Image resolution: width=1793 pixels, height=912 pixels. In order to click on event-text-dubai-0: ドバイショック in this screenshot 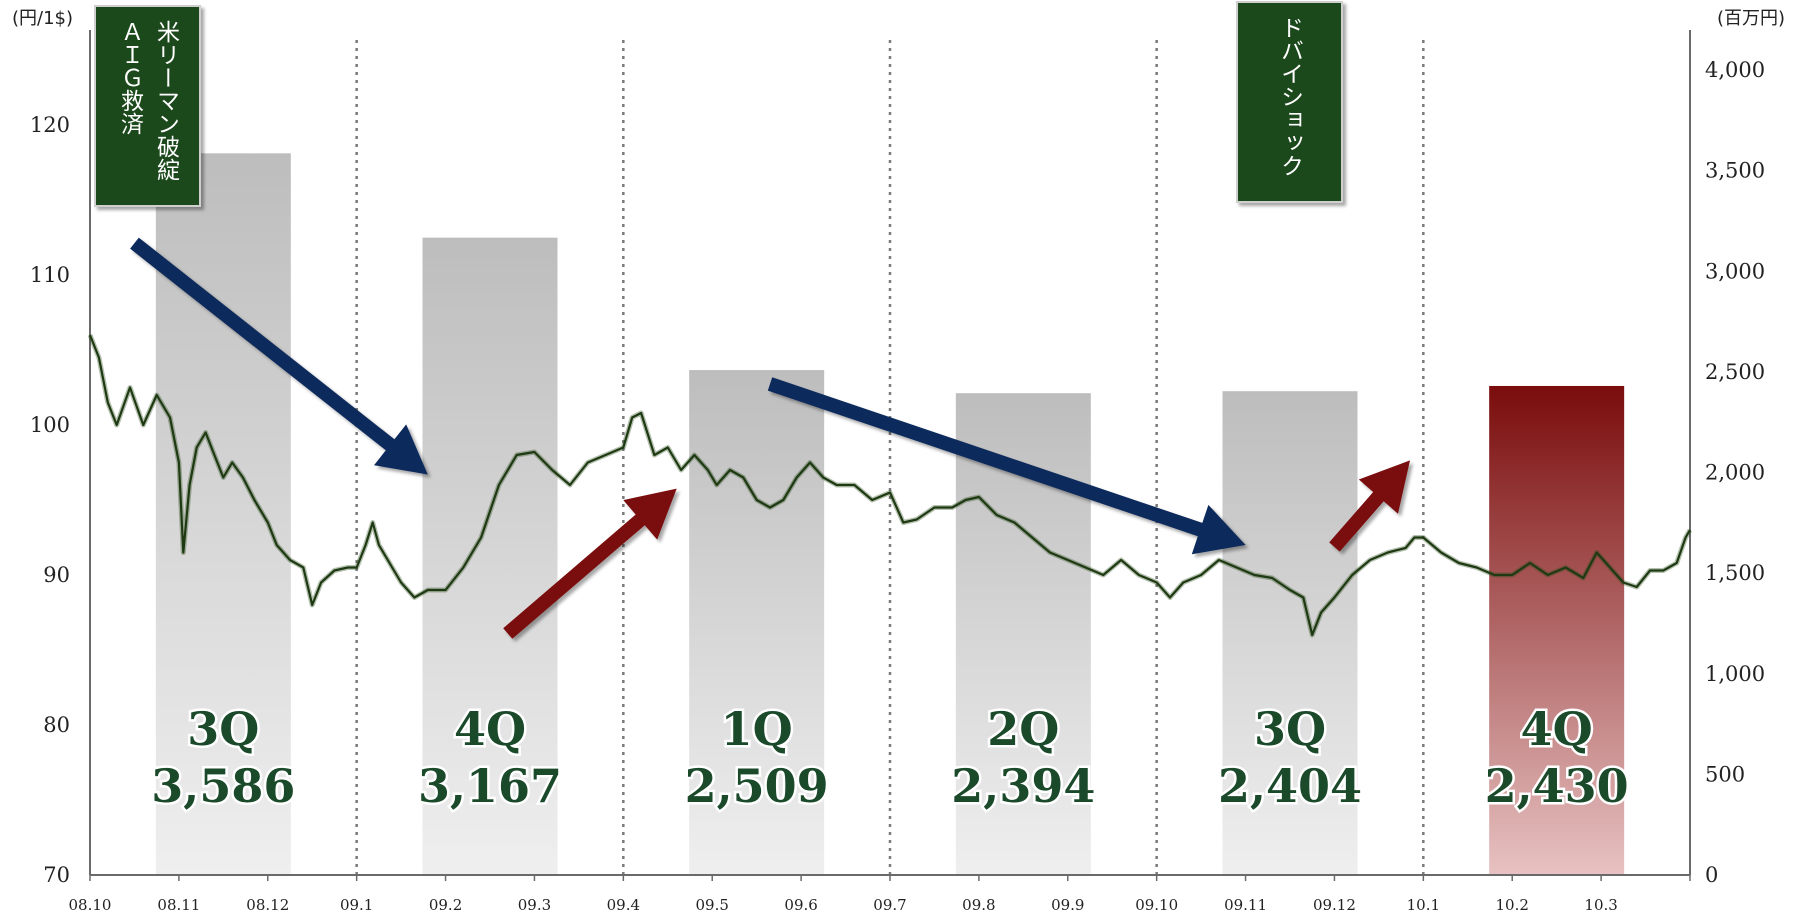, I will do `click(1290, 96)`.